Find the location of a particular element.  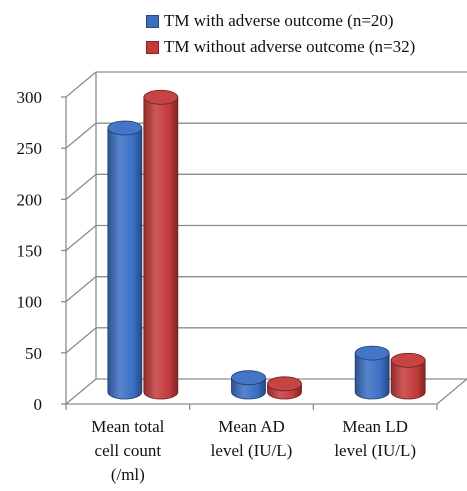

y-tick-label: 200 is located at coordinates (30, 199).